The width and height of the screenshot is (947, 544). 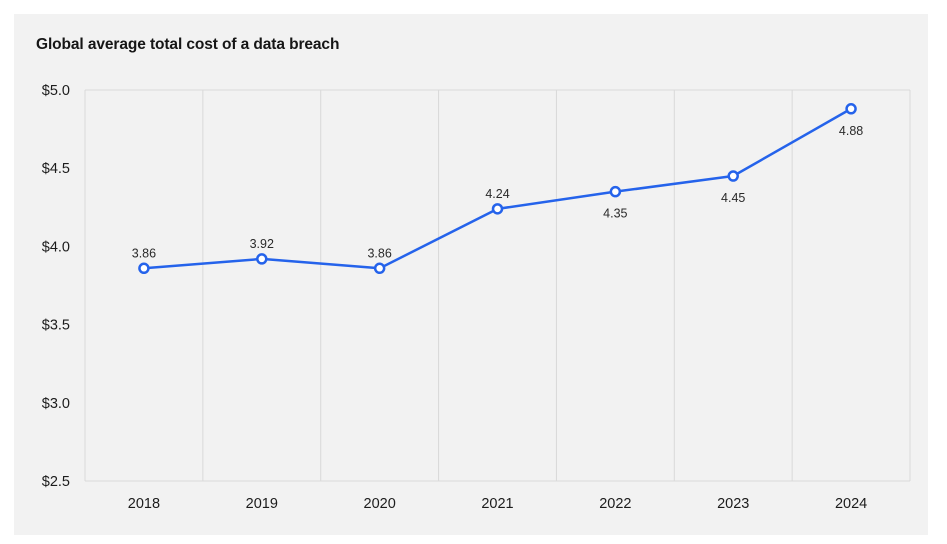 What do you see at coordinates (56, 91) in the screenshot?
I see `y-axis-tick-label: $5.0` at bounding box center [56, 91].